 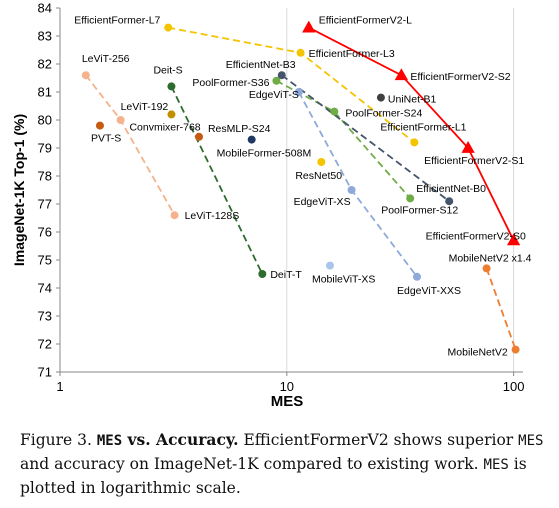 What do you see at coordinates (45, 372) in the screenshot?
I see `y-tick-label: 71` at bounding box center [45, 372].